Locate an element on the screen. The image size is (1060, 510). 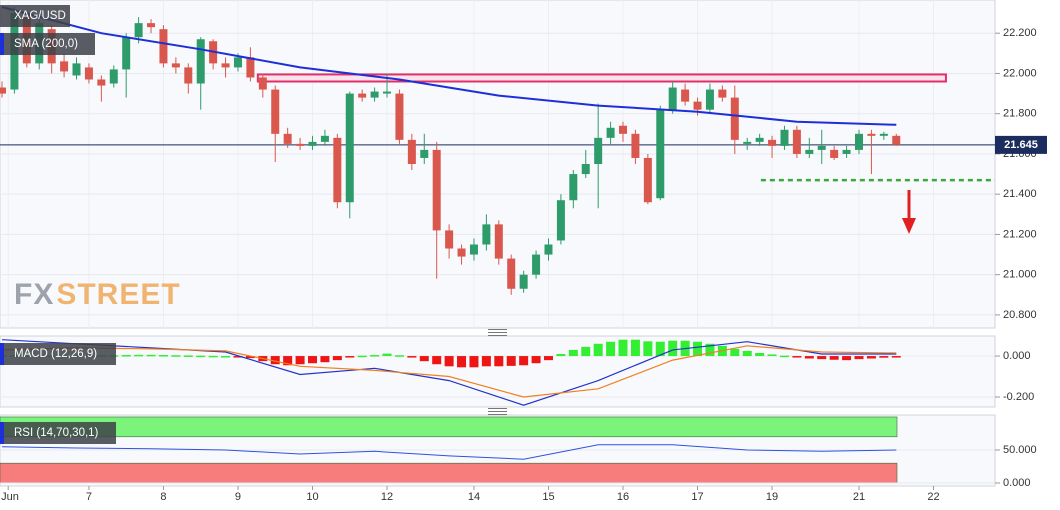
rsi-band is located at coordinates (449, 473).